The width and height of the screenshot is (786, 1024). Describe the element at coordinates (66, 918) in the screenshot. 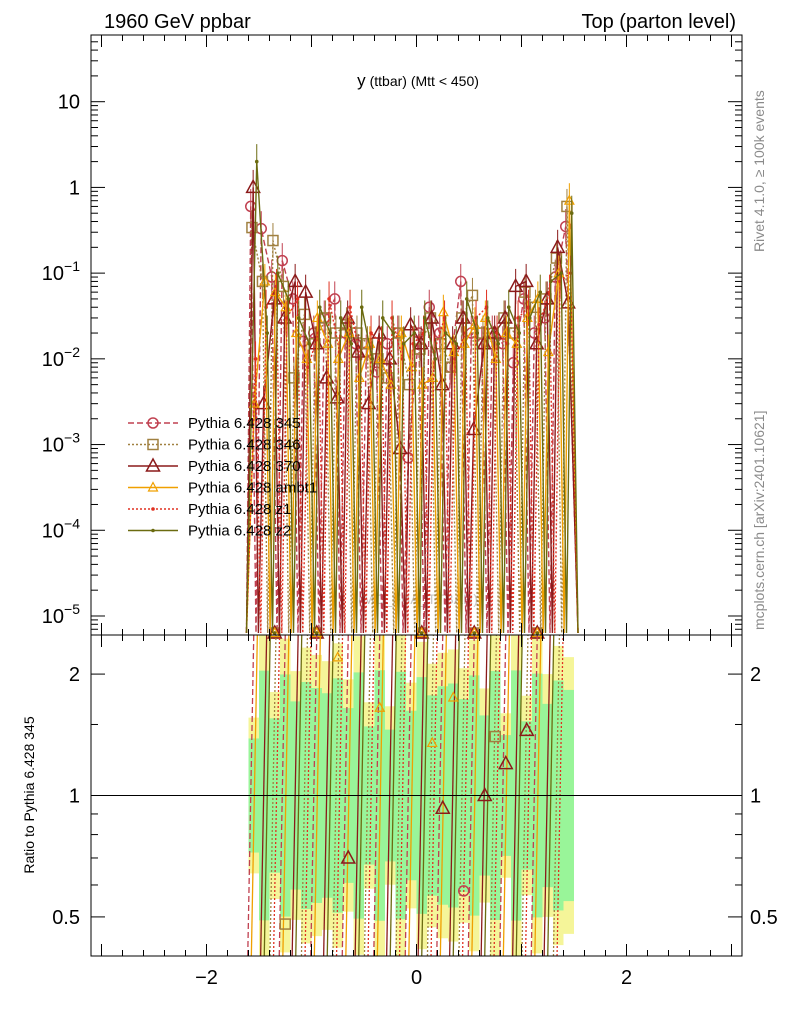

I see `ratio-y-tick-label: 0.5` at that location.